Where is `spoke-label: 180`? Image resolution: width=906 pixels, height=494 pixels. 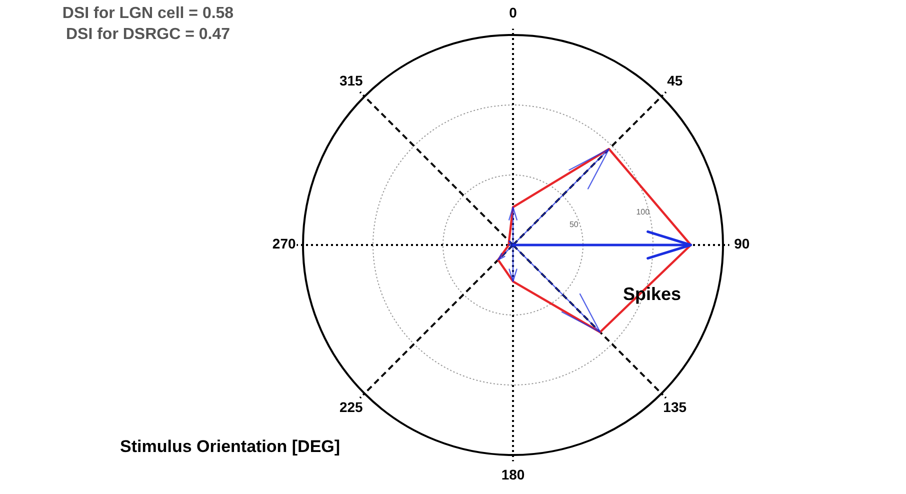 spoke-label: 180 is located at coordinates (513, 474).